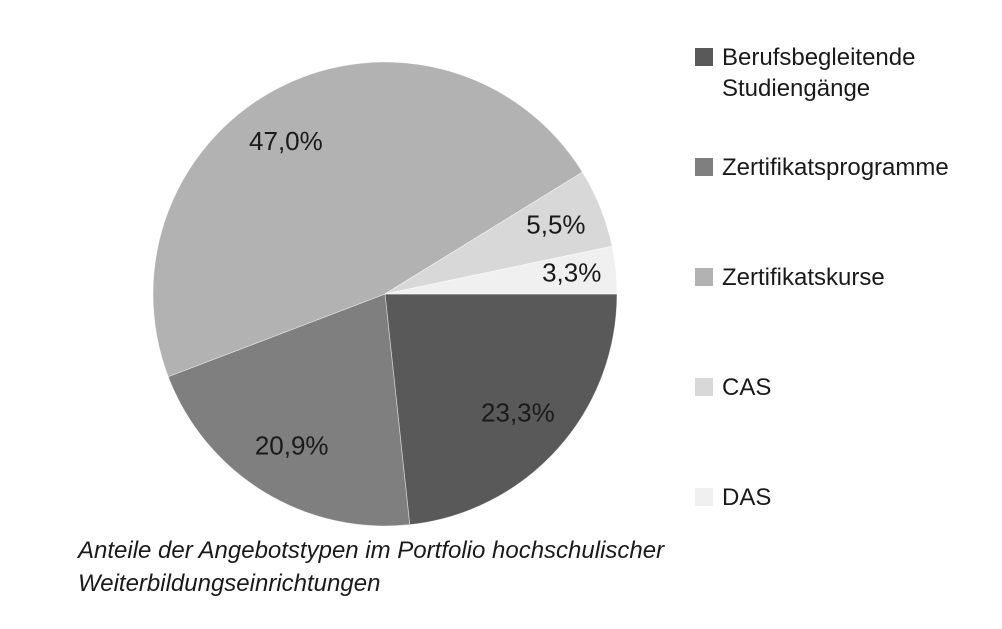 This screenshot has height=629, width=1002. What do you see at coordinates (819, 73) in the screenshot?
I see `legend-item-label: Berufsbegleitende Studiengänge` at bounding box center [819, 73].